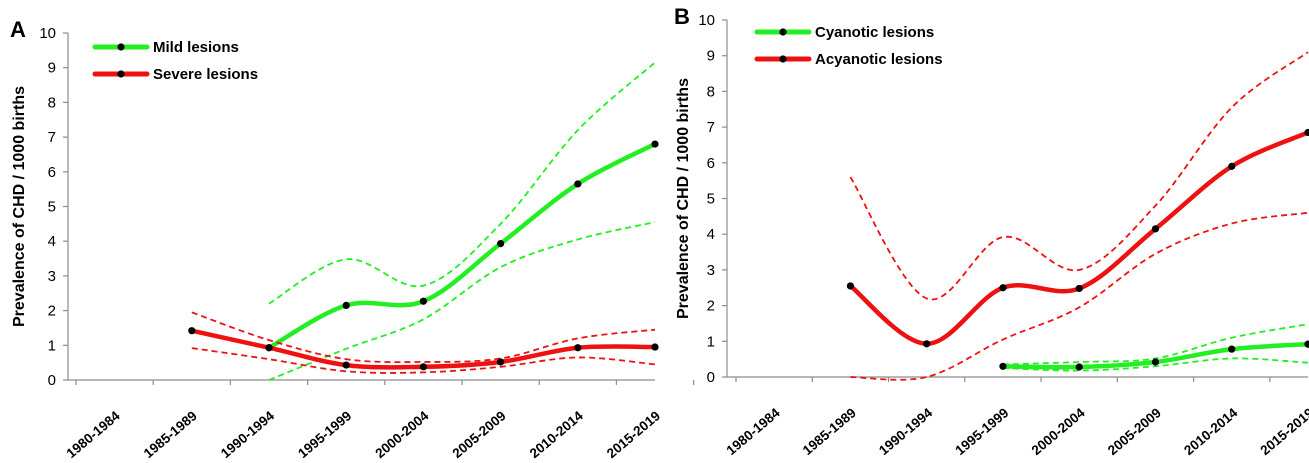 This screenshot has width=1309, height=463. What do you see at coordinates (1154, 347) in the screenshot?
I see `series-cyanotic-lesions` at bounding box center [1154, 347].